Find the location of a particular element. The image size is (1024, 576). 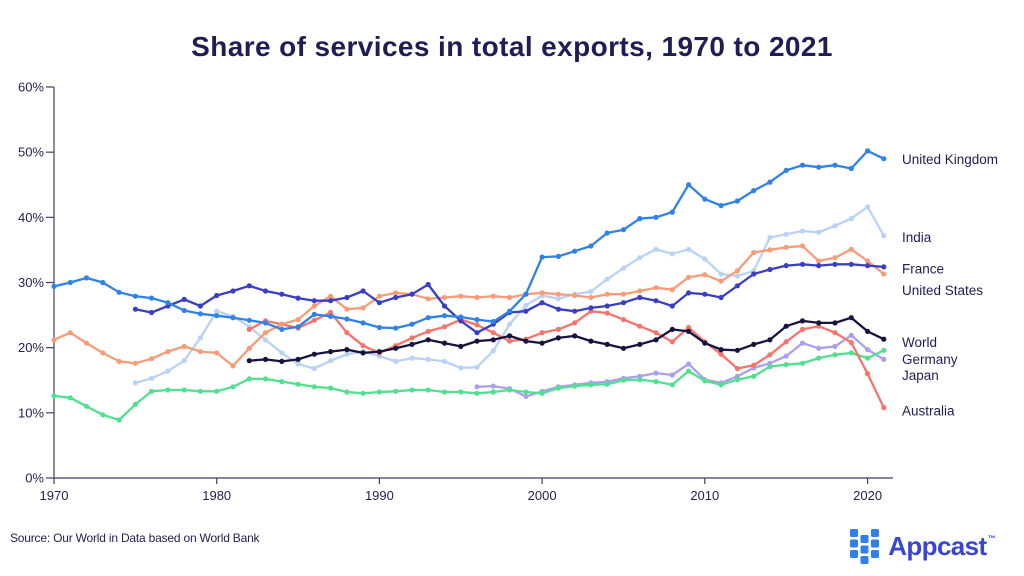

series-label-france: France is located at coordinates (923, 268).